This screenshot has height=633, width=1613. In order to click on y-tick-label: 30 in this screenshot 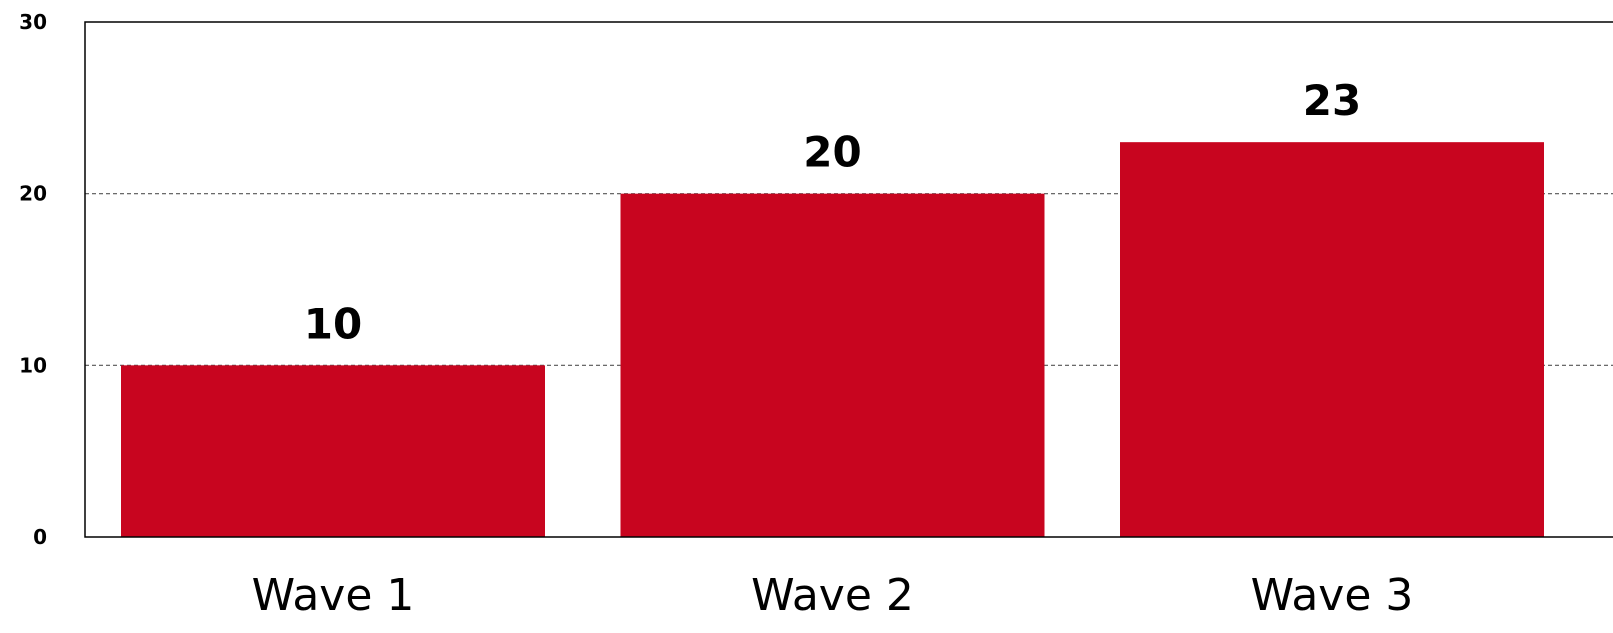, I will do `click(33, 22)`.